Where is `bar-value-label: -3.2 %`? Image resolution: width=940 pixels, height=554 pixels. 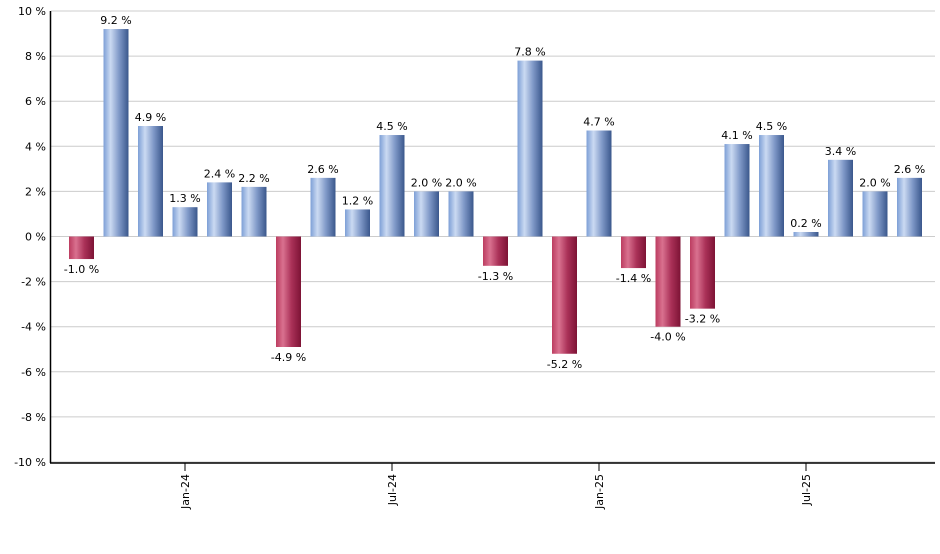 bar-value-label: -3.2 % is located at coordinates (702, 319).